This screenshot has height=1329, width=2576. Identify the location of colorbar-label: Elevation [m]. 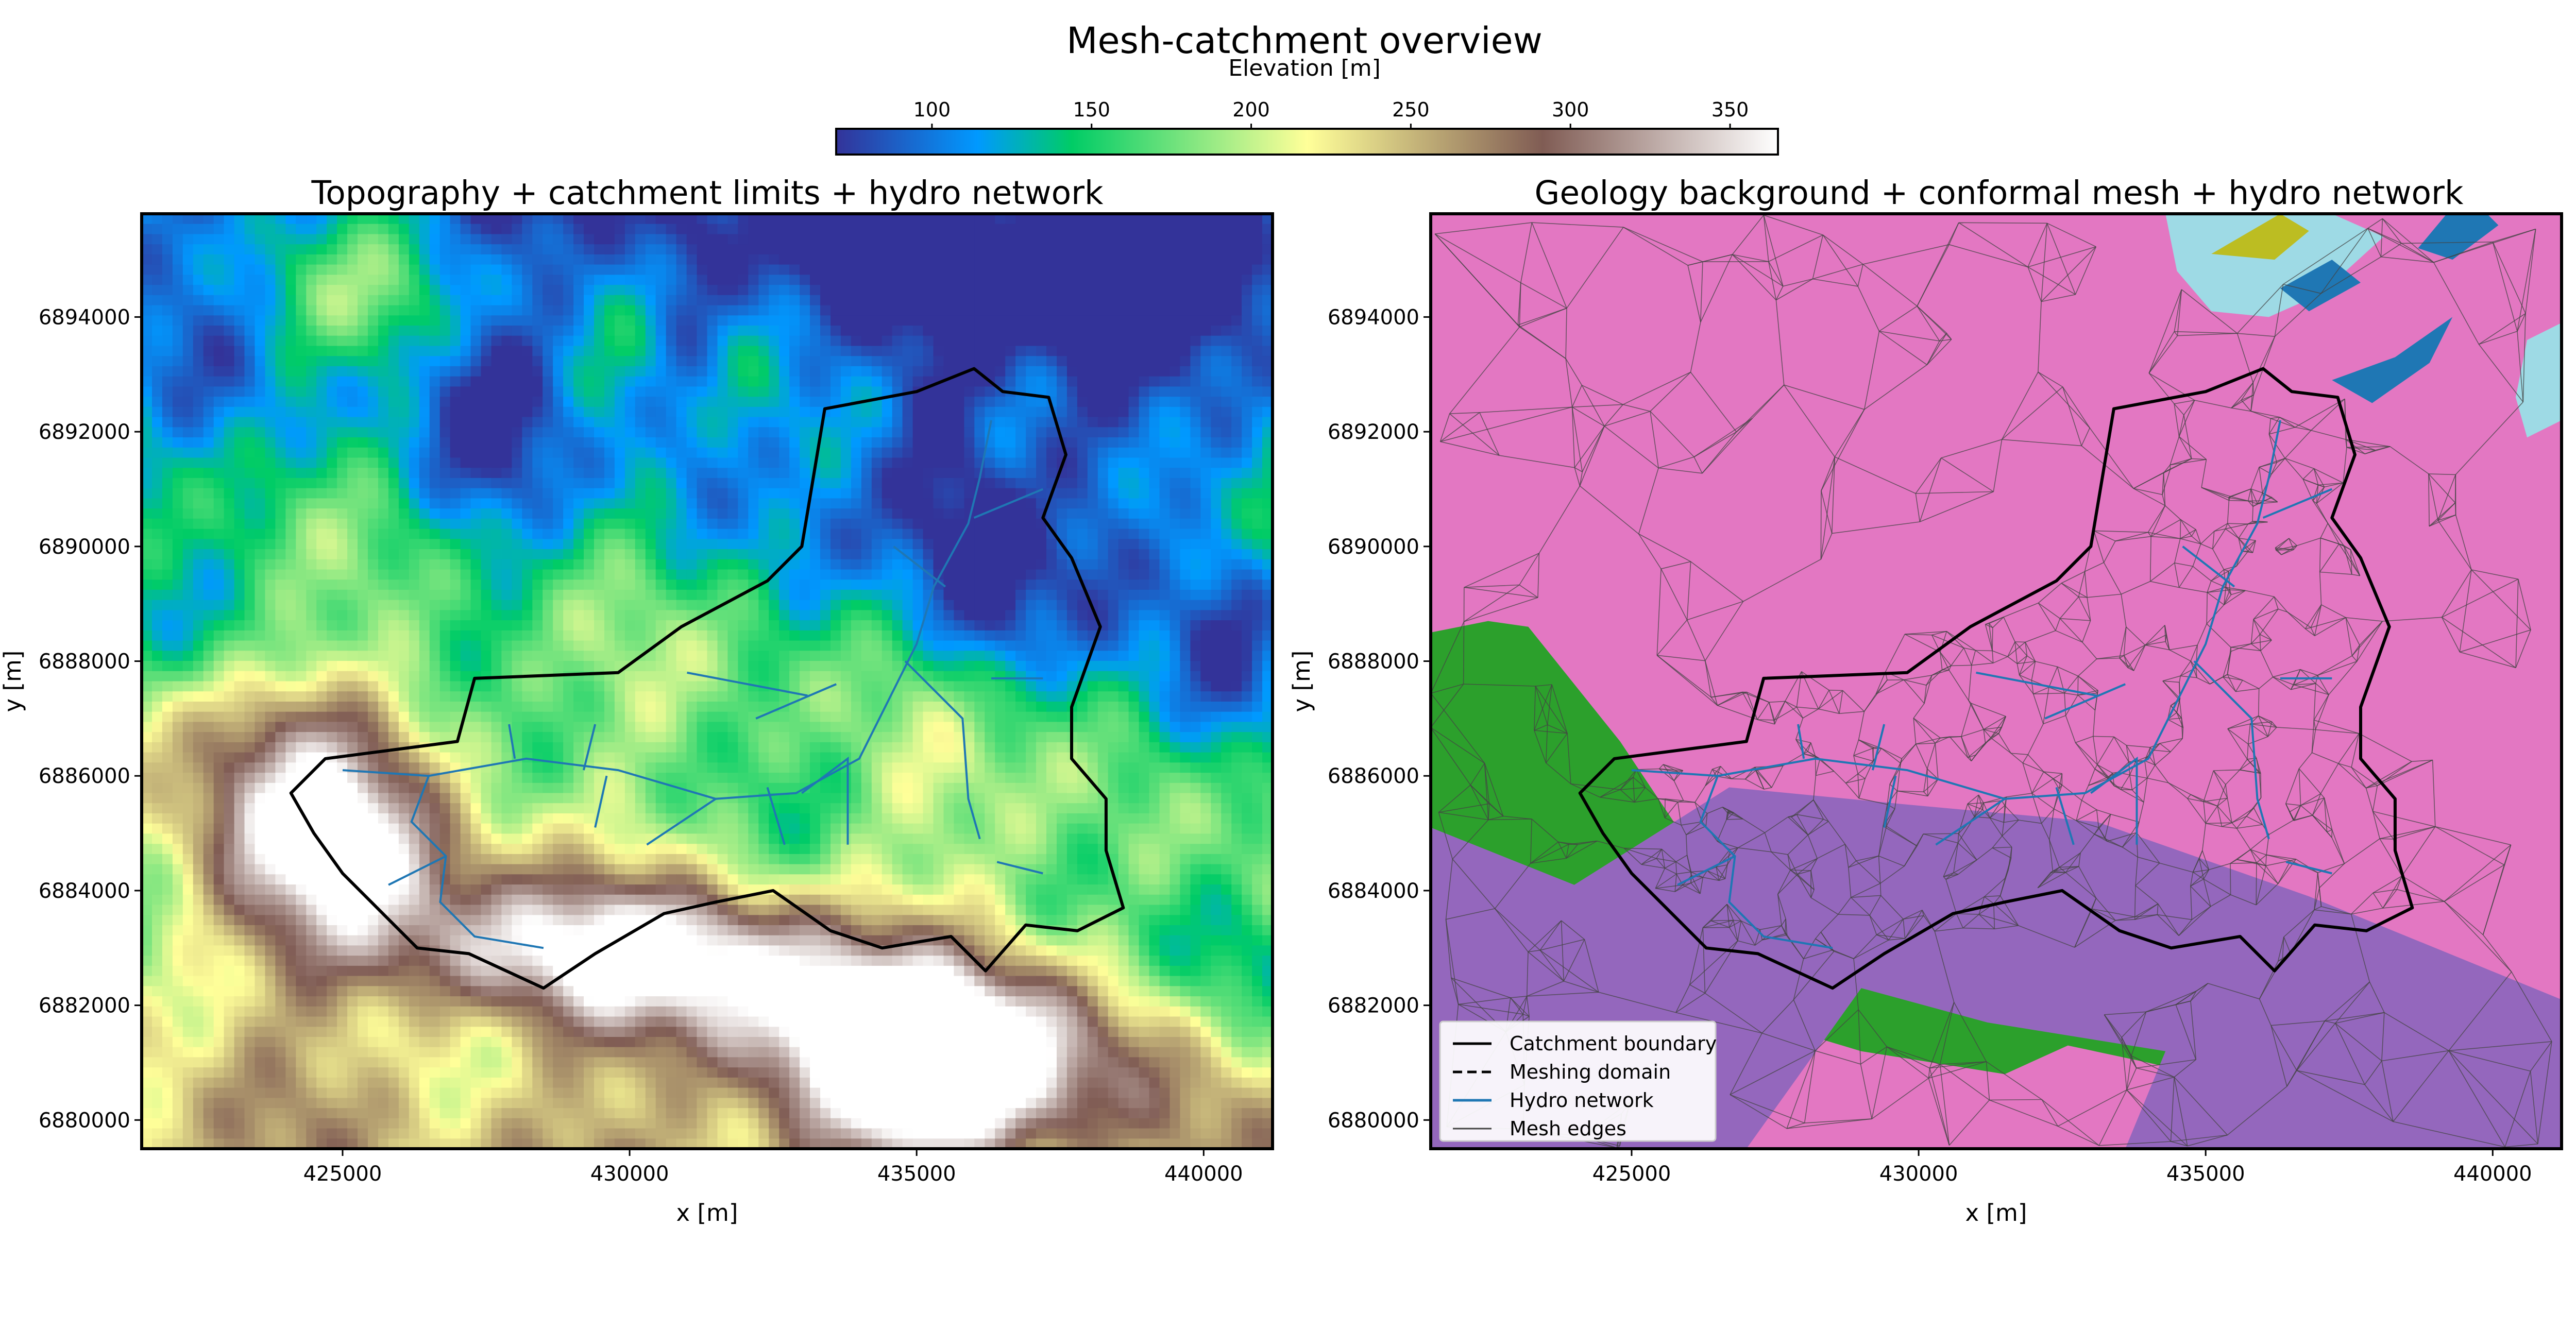
(1304, 68).